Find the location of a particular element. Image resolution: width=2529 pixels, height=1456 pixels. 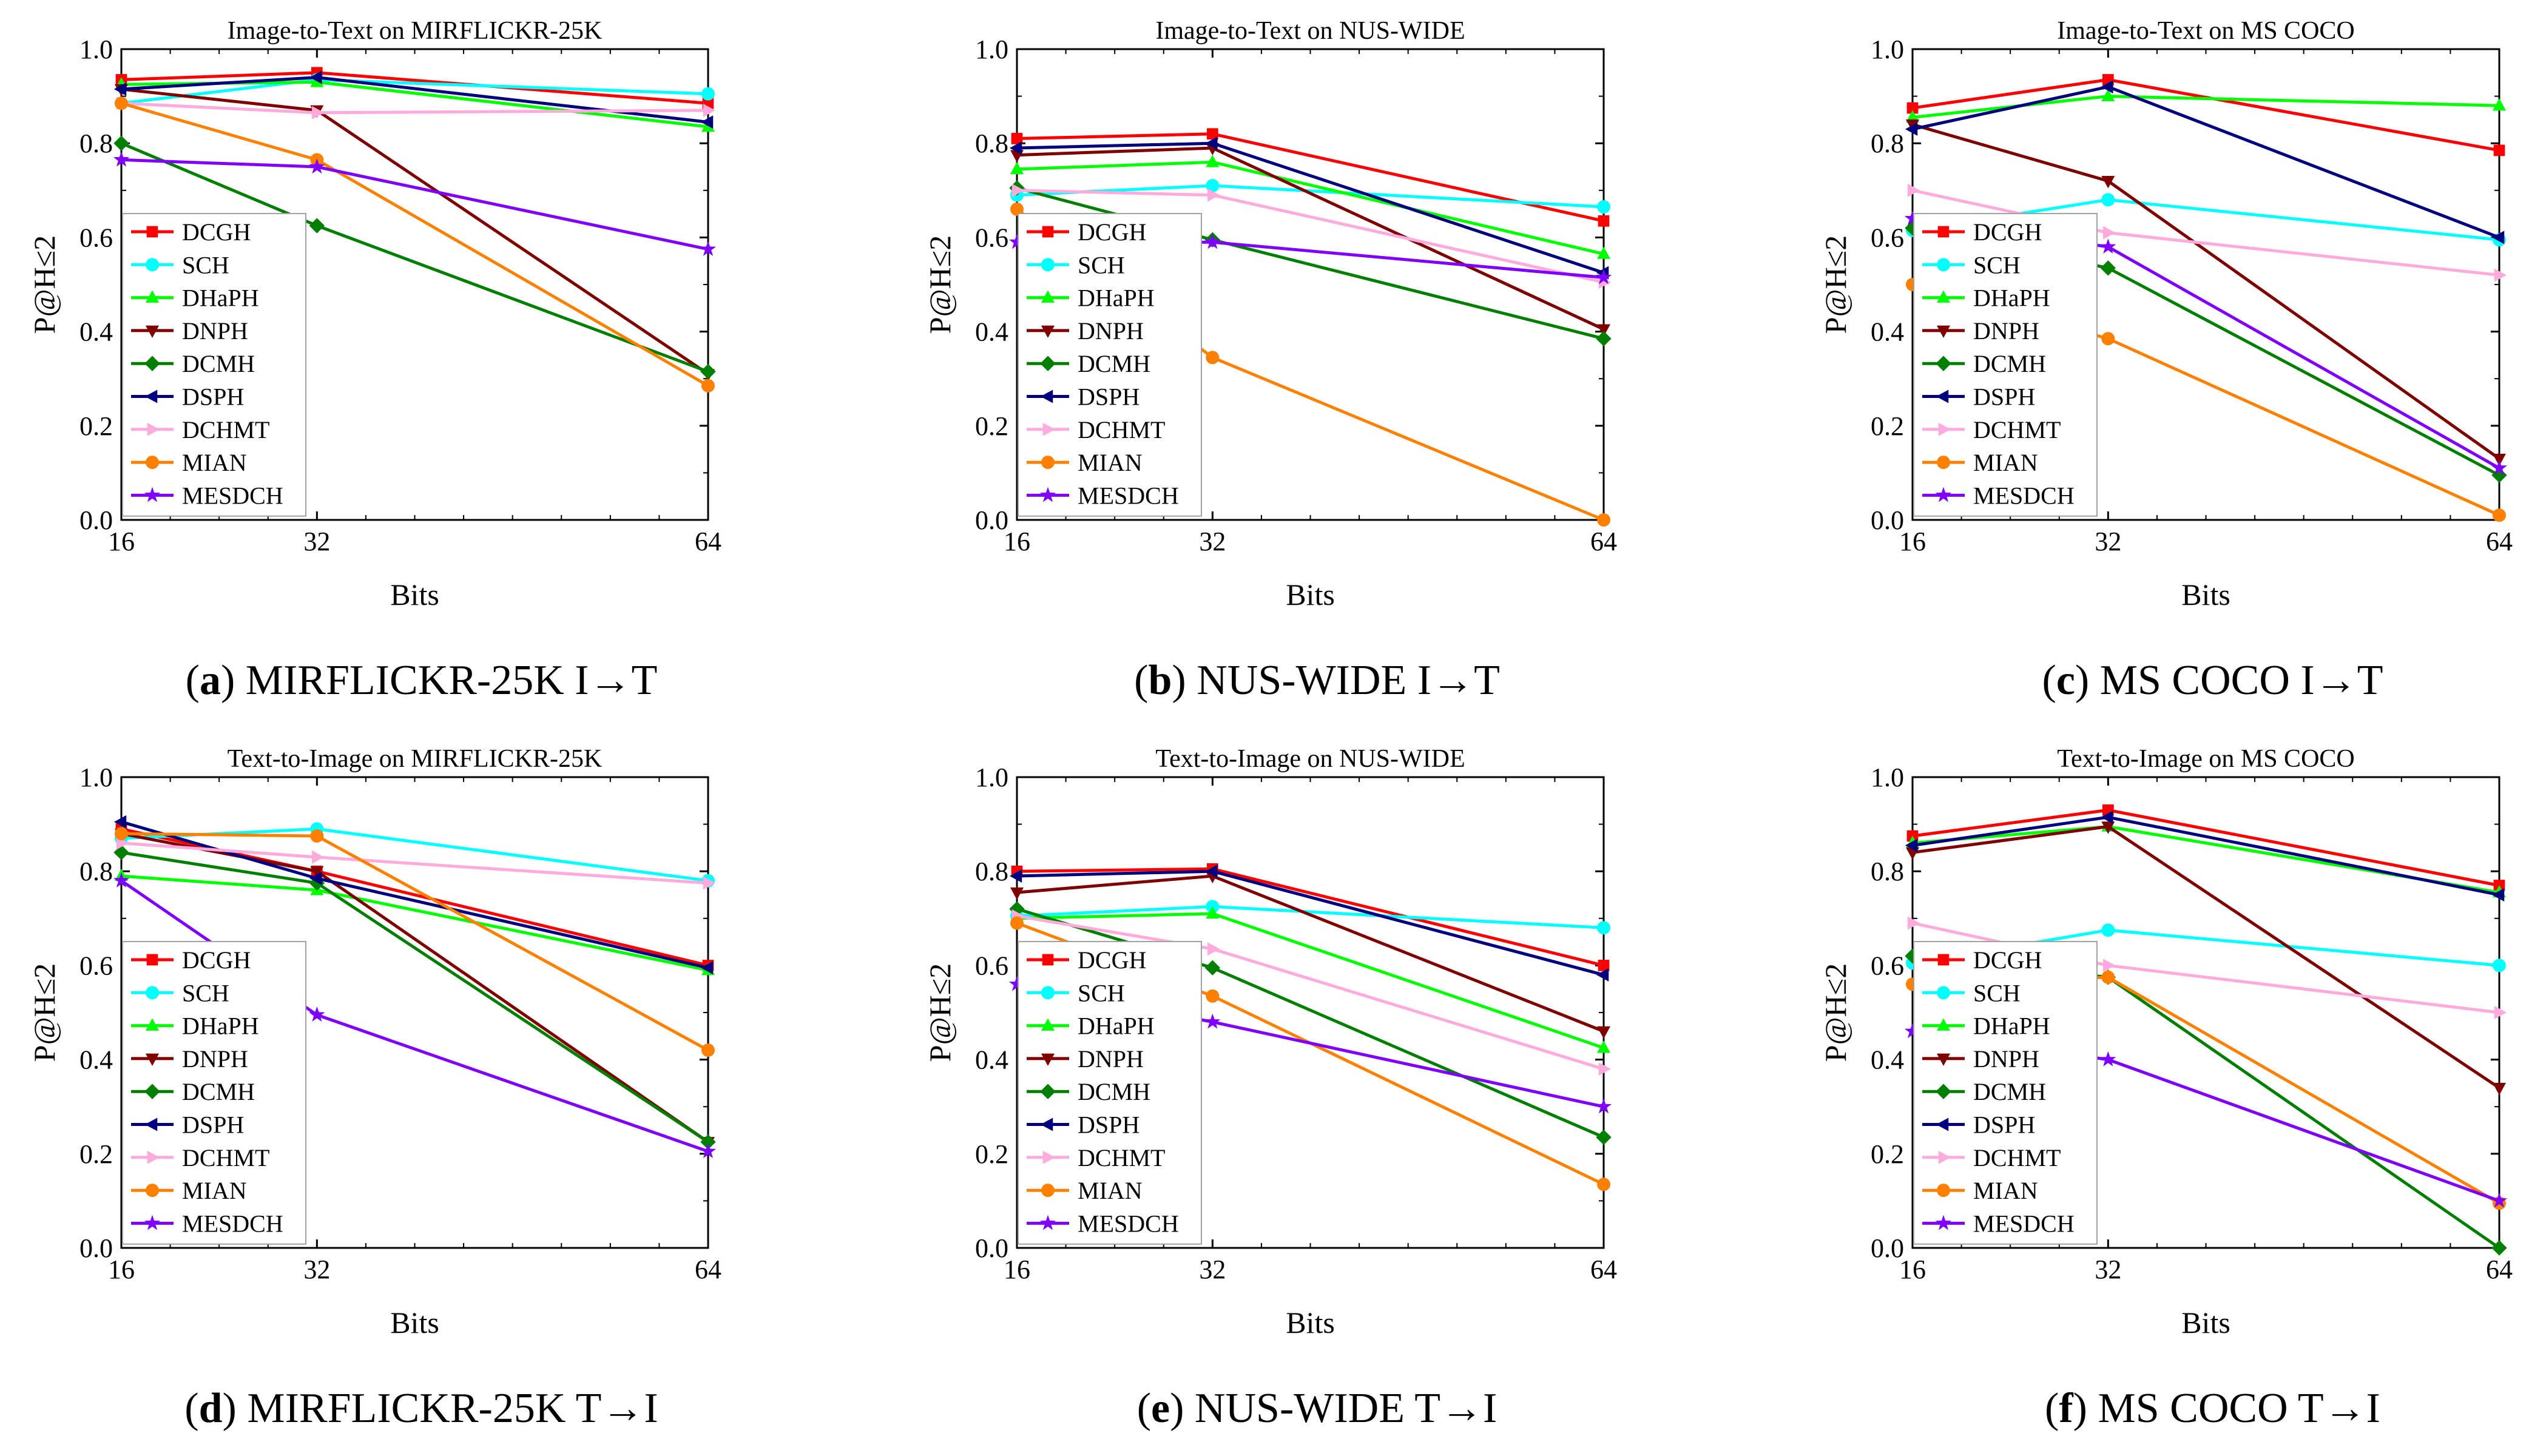

legend-marker-dcgh is located at coordinates (152, 960).